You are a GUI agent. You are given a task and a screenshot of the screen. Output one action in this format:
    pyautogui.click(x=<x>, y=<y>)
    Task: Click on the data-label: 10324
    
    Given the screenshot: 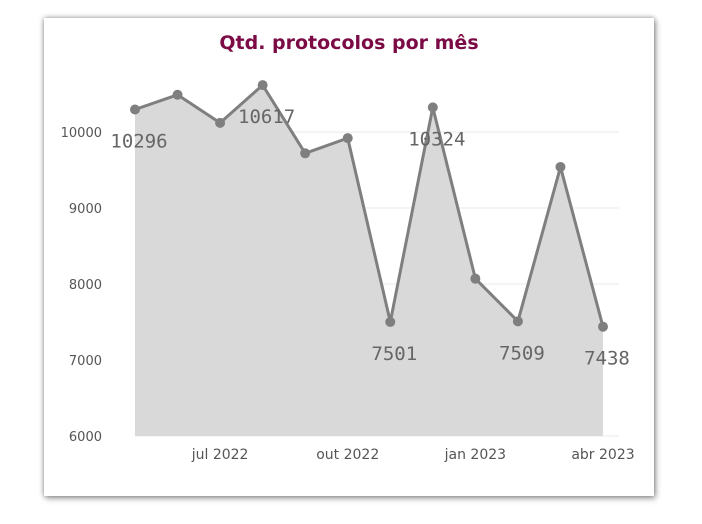 What is the action you would take?
    pyautogui.click(x=436, y=139)
    